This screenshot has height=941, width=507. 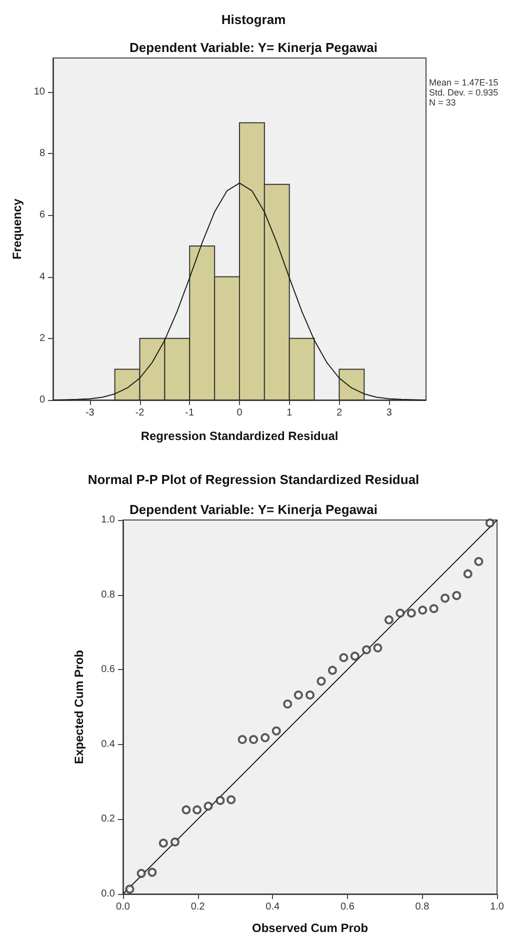 What do you see at coordinates (108, 744) in the screenshot?
I see `y-tick-label: 0.4` at bounding box center [108, 744].